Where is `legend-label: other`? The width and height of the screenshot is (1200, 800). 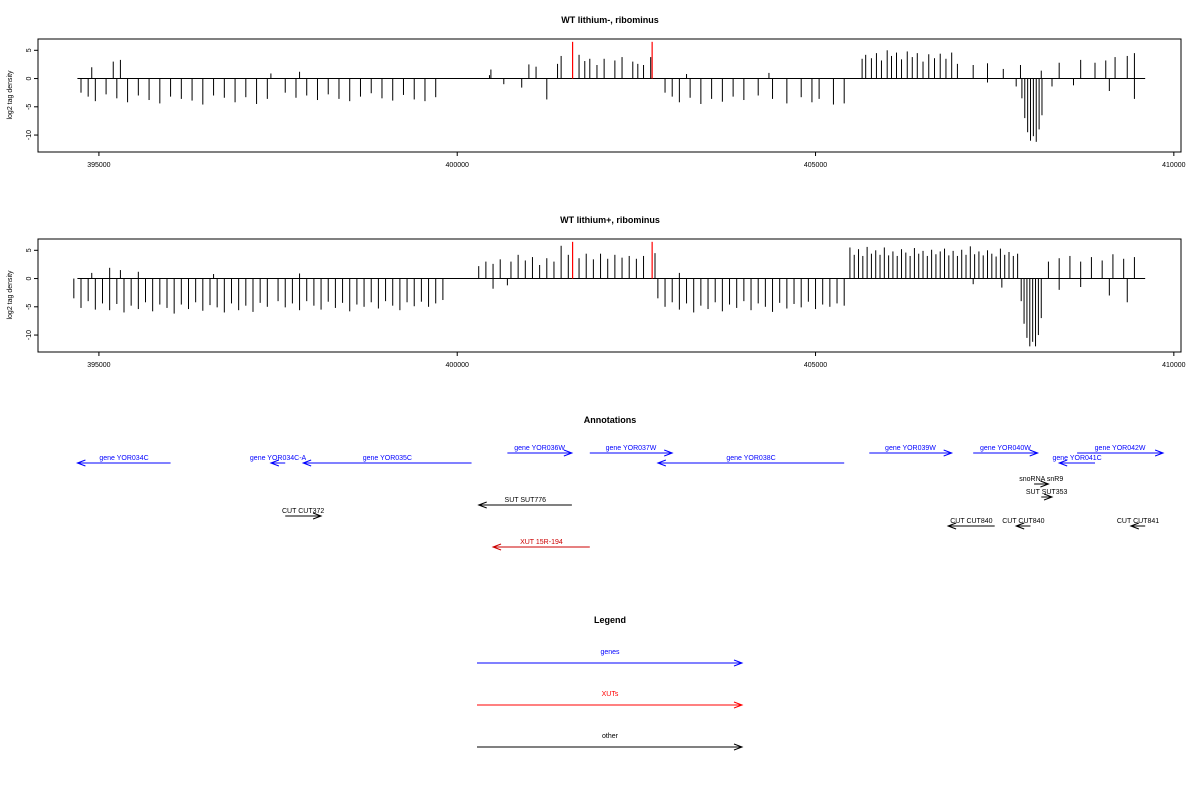 legend-label: other is located at coordinates (610, 736).